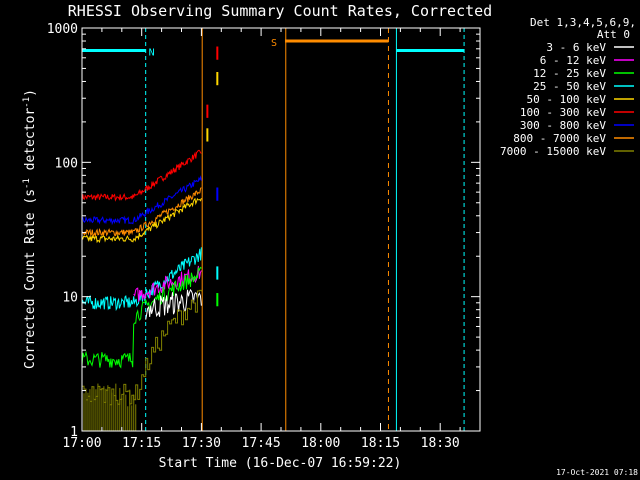 The height and width of the screenshot is (480, 640). I want to click on band-label: S, so click(274, 43).